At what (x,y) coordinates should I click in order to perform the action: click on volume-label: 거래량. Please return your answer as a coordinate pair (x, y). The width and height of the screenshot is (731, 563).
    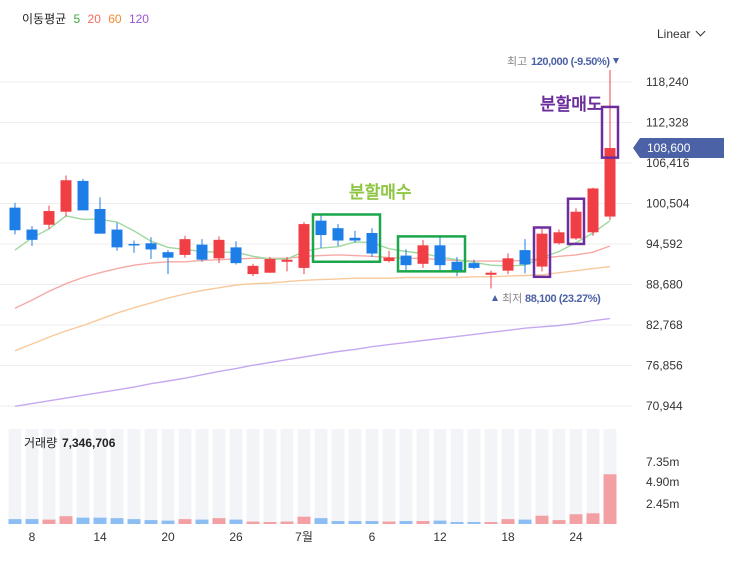
    Looking at the image, I should click on (40, 443).